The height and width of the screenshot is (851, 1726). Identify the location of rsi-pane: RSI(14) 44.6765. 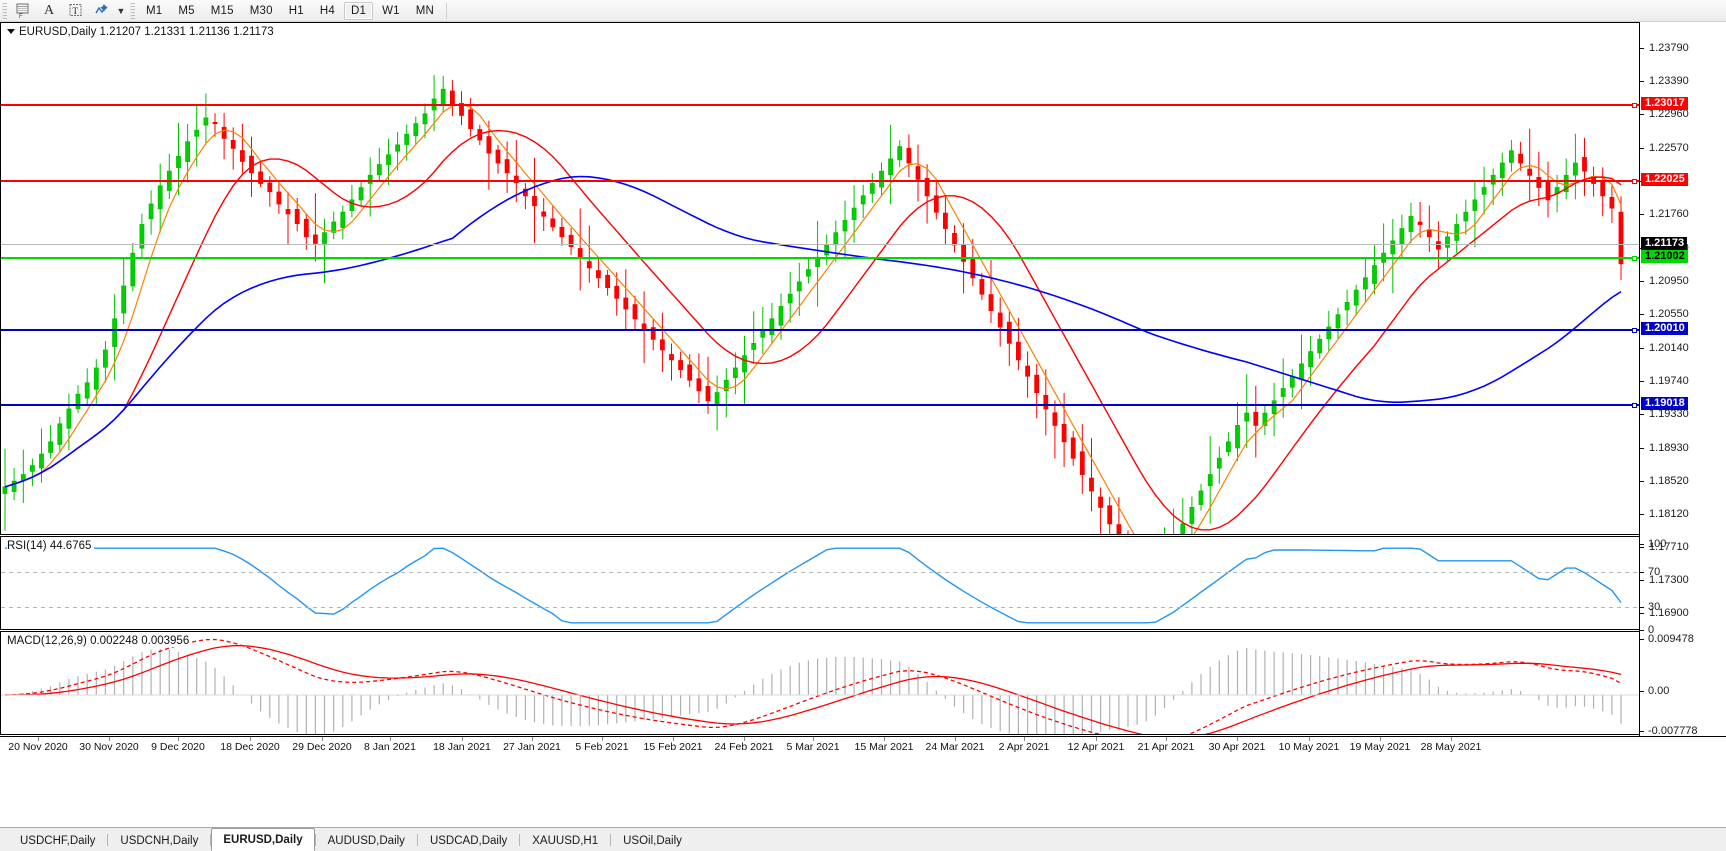
(819, 583).